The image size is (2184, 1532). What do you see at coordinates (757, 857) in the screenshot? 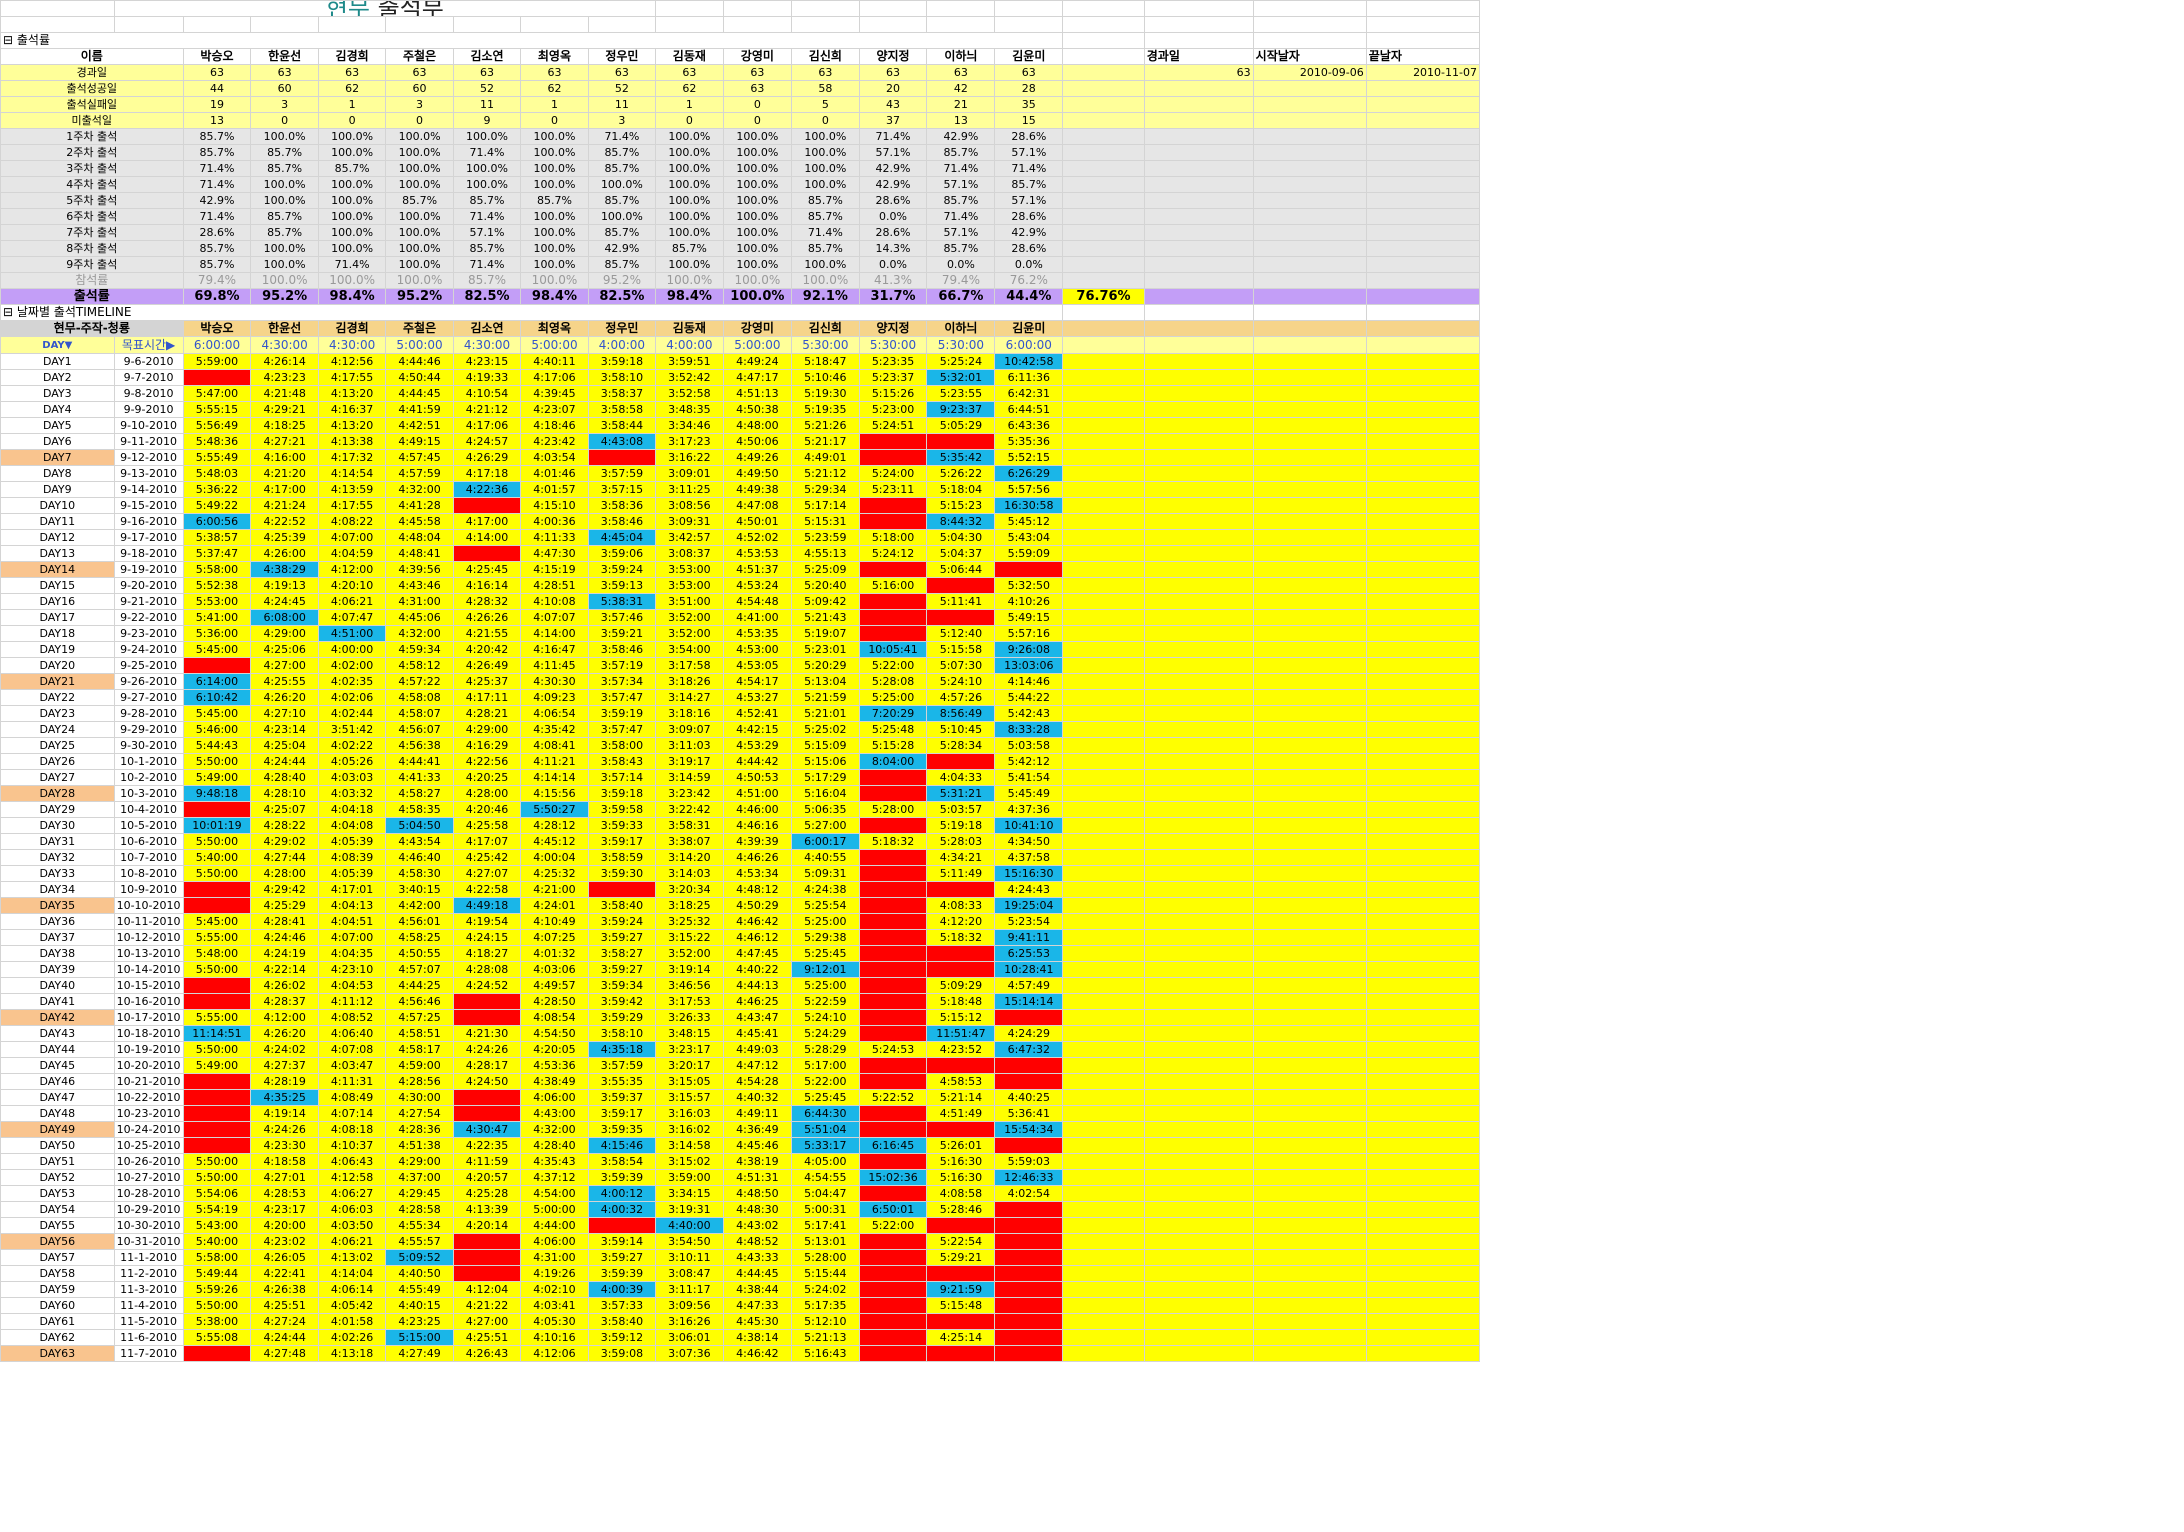
I see `time-cell: 4:46:26` at bounding box center [757, 857].